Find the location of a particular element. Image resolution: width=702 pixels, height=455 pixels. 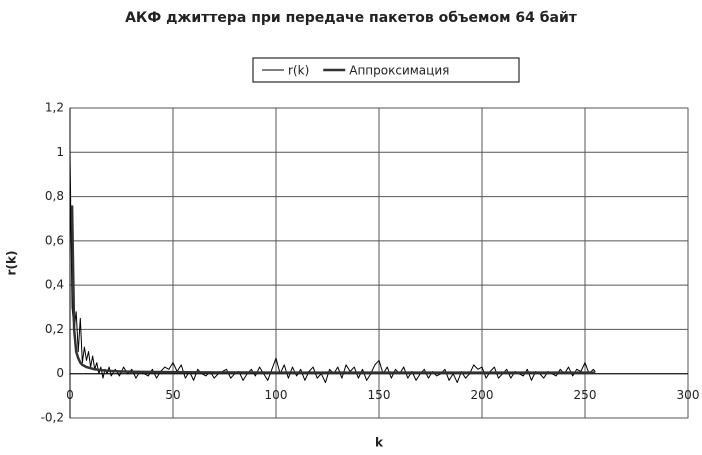

x-tick-label: 150 is located at coordinates (379, 395).